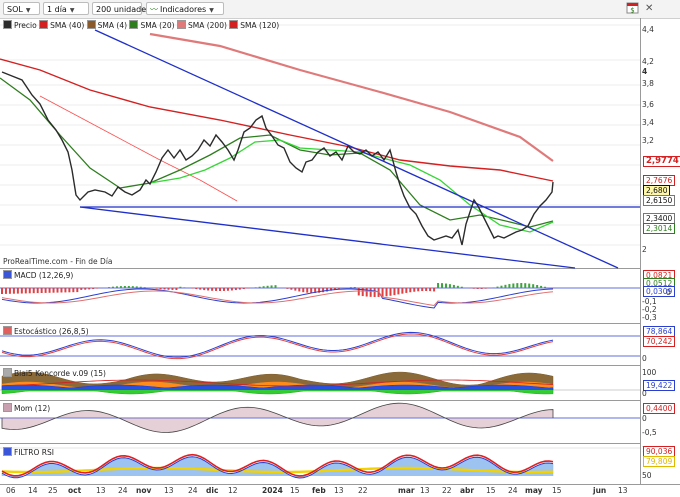 The height and width of the screenshot is (497, 680). I want to click on units-selector: 200 unidades▼, so click(125, 8).